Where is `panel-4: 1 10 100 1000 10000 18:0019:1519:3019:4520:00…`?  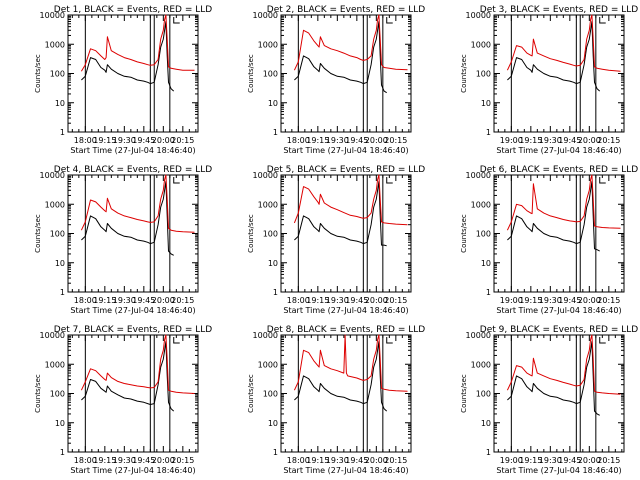
panel-4: 1 10 100 1000 10000 18:0019:1519:3019:4520:00… is located at coordinates (123, 240).